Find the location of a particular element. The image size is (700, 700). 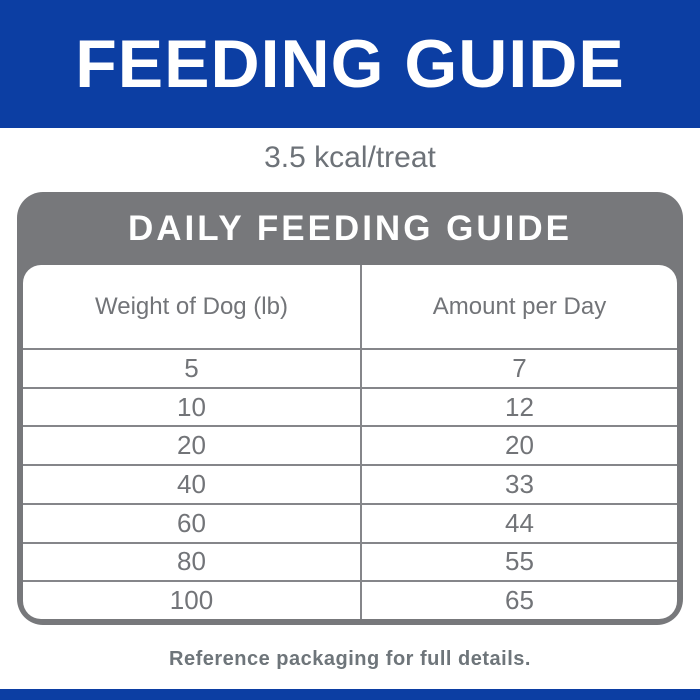

amount-cell: 55 is located at coordinates (519, 561).